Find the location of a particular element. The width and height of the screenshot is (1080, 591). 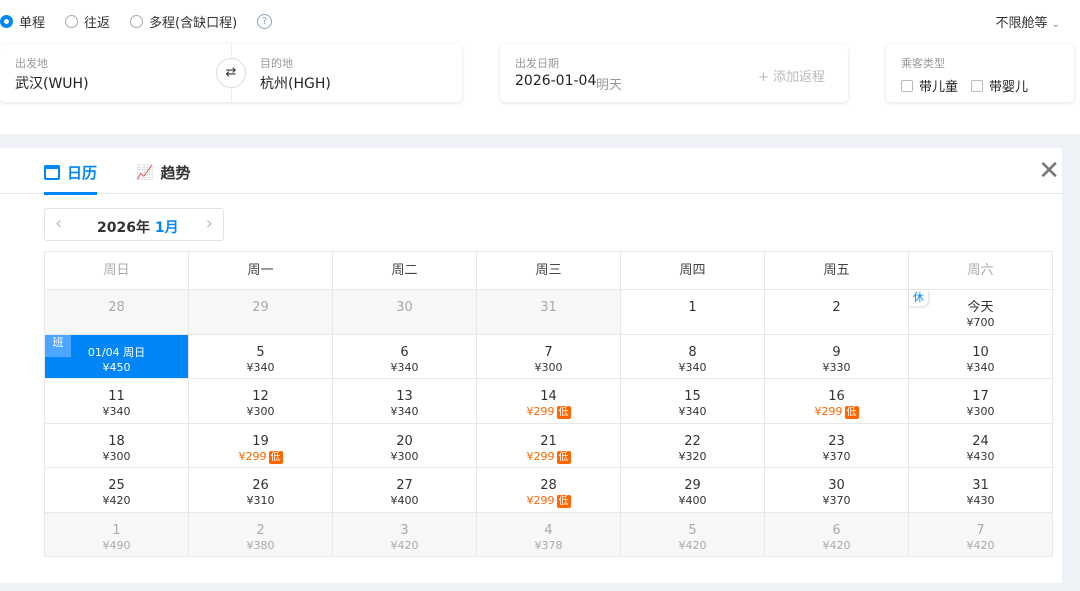

calendar-day: 2 ¥380 is located at coordinates (261, 534).